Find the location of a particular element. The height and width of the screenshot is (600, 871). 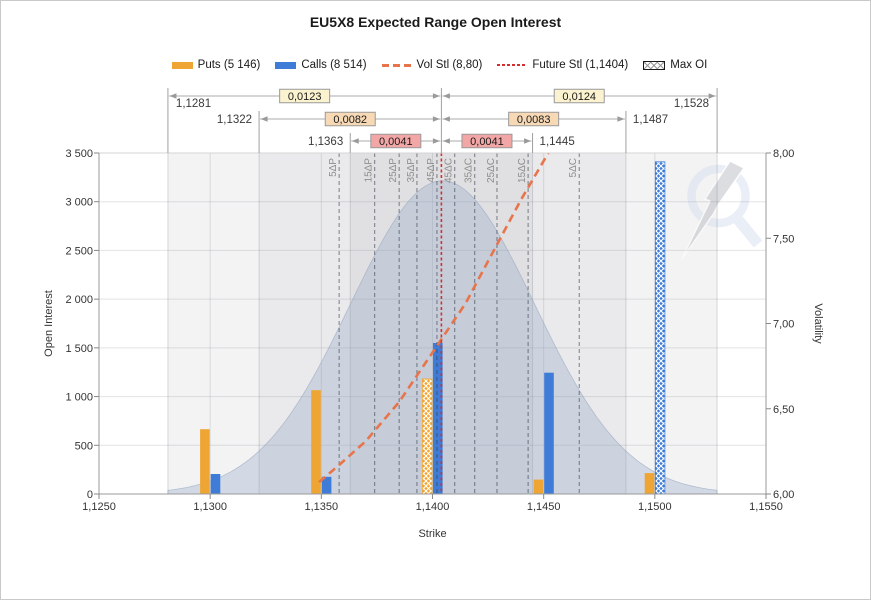

range-width-label: 0,0123 is located at coordinates (305, 97).